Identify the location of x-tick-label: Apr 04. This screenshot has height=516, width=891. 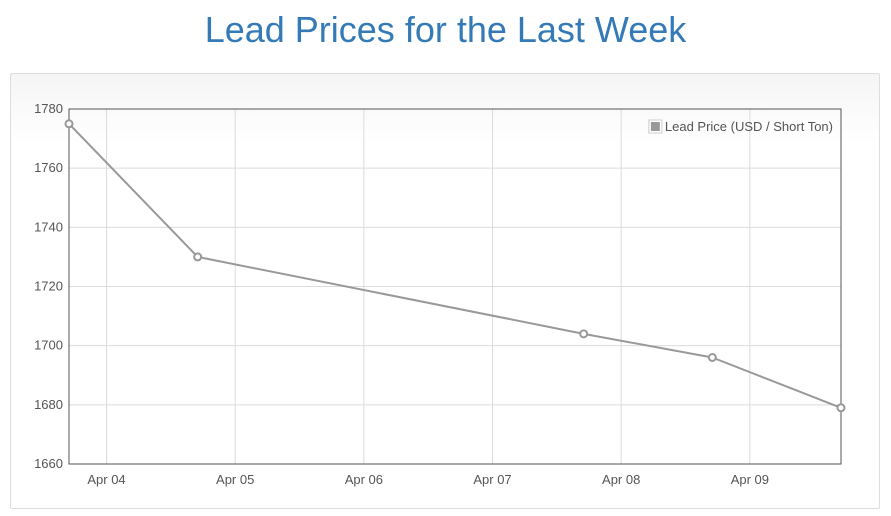
(106, 479).